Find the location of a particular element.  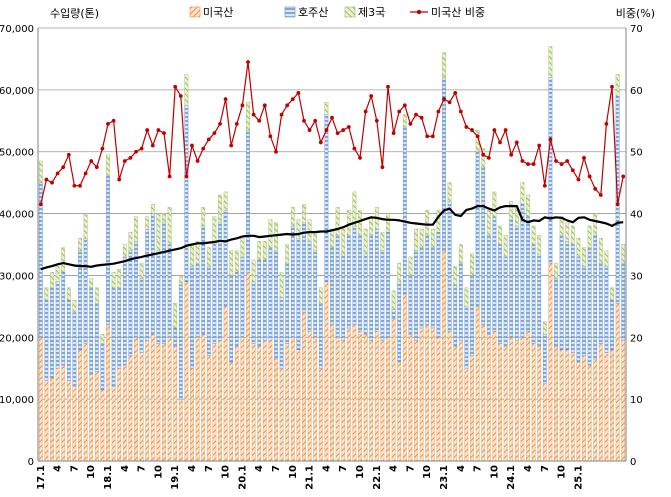

legend-label-2: 제3국 is located at coordinates (371, 12).